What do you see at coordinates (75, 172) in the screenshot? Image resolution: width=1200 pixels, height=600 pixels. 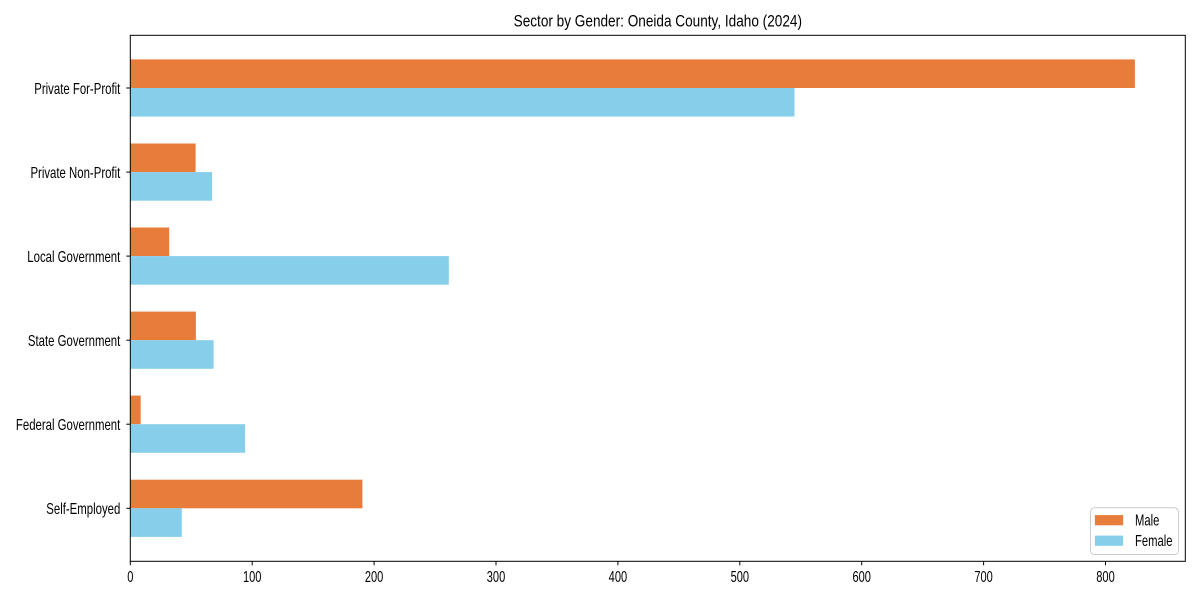 I see `svg-text: Private Non-Profit` at bounding box center [75, 172].